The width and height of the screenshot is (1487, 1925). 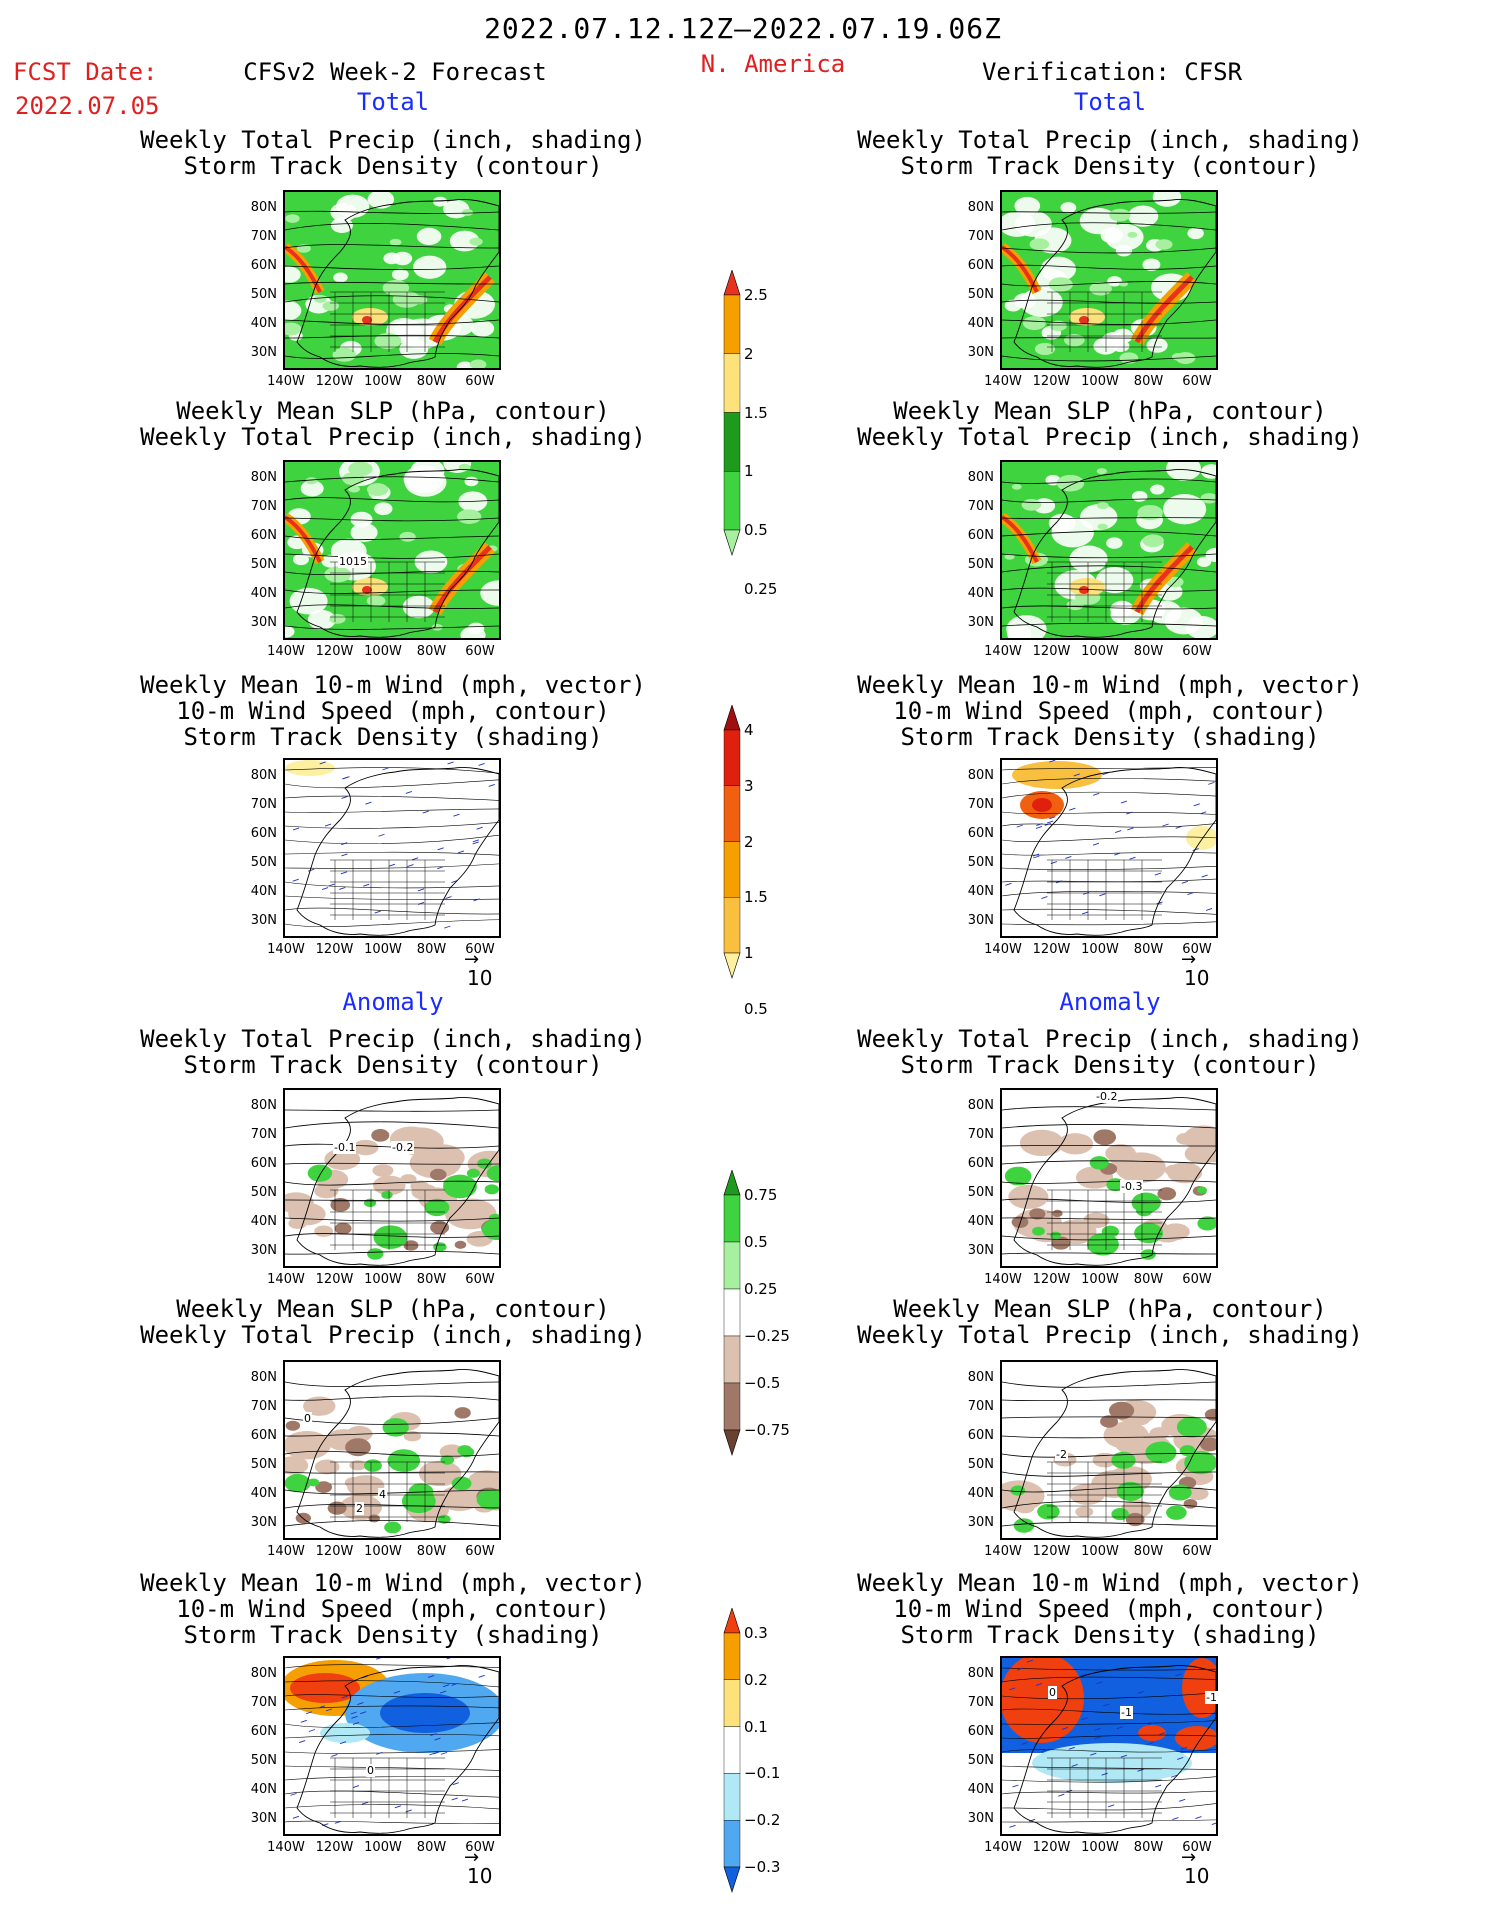 I want to click on lon-tick-r3c0-0: 140W, so click(x=286, y=1279).